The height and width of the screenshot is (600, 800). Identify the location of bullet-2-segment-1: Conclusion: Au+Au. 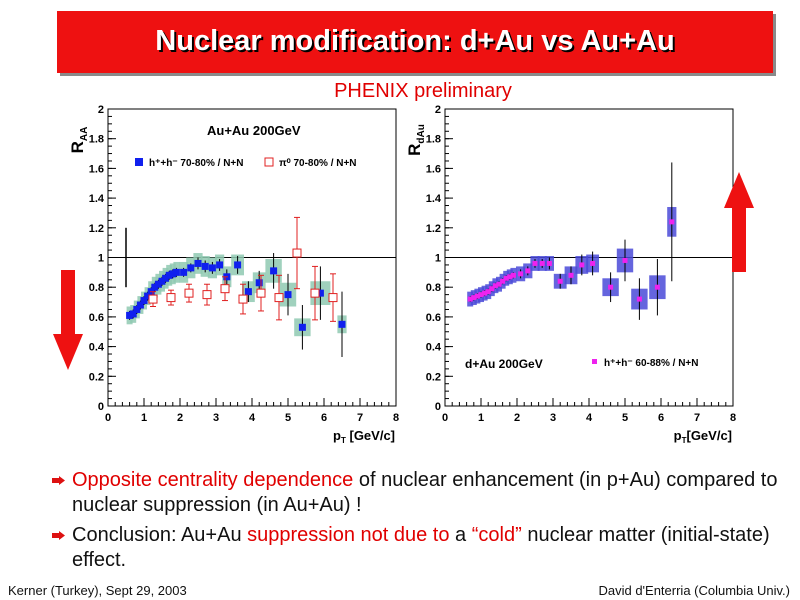
(160, 535).